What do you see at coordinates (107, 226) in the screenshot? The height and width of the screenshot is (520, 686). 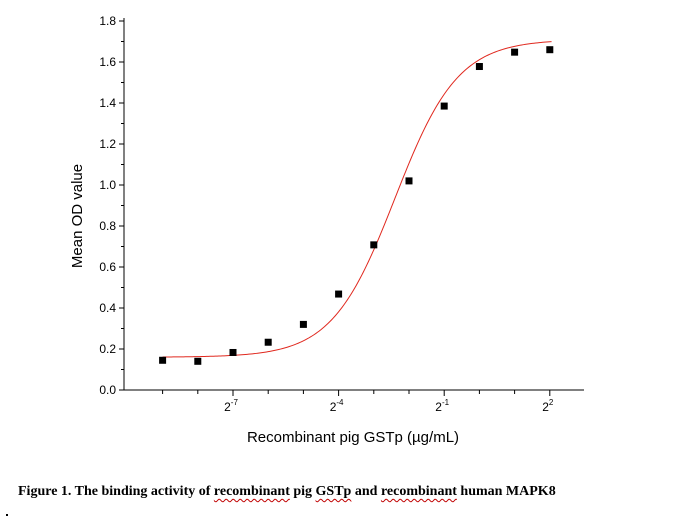 I see `y-tick-label: 0.8` at bounding box center [107, 226].